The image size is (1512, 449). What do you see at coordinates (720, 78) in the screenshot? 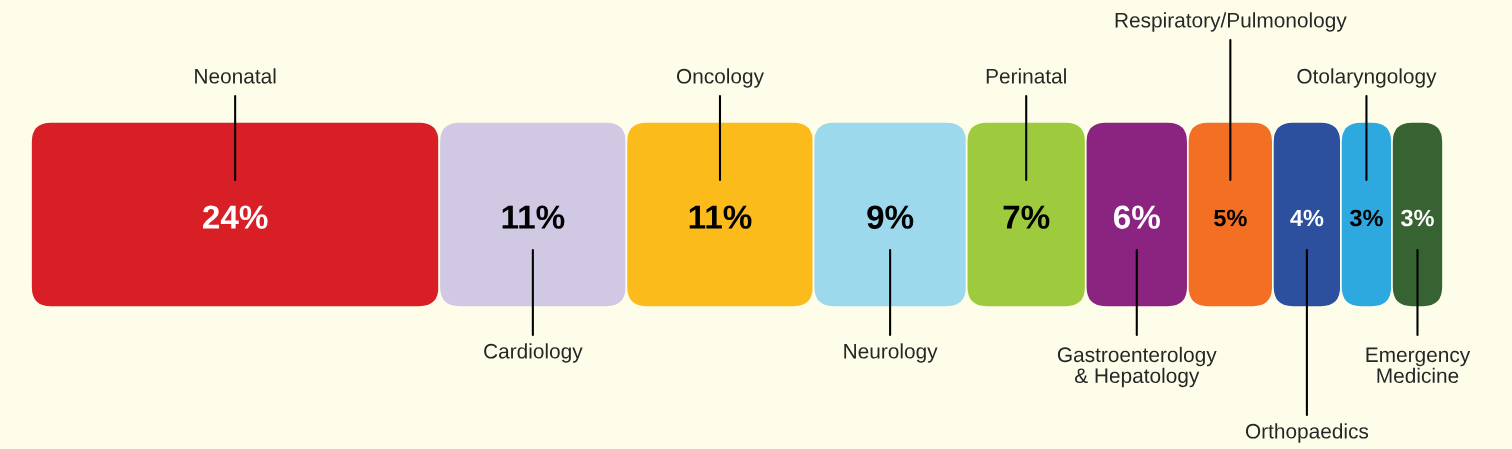
I see `series-label: Oncology` at bounding box center [720, 78].